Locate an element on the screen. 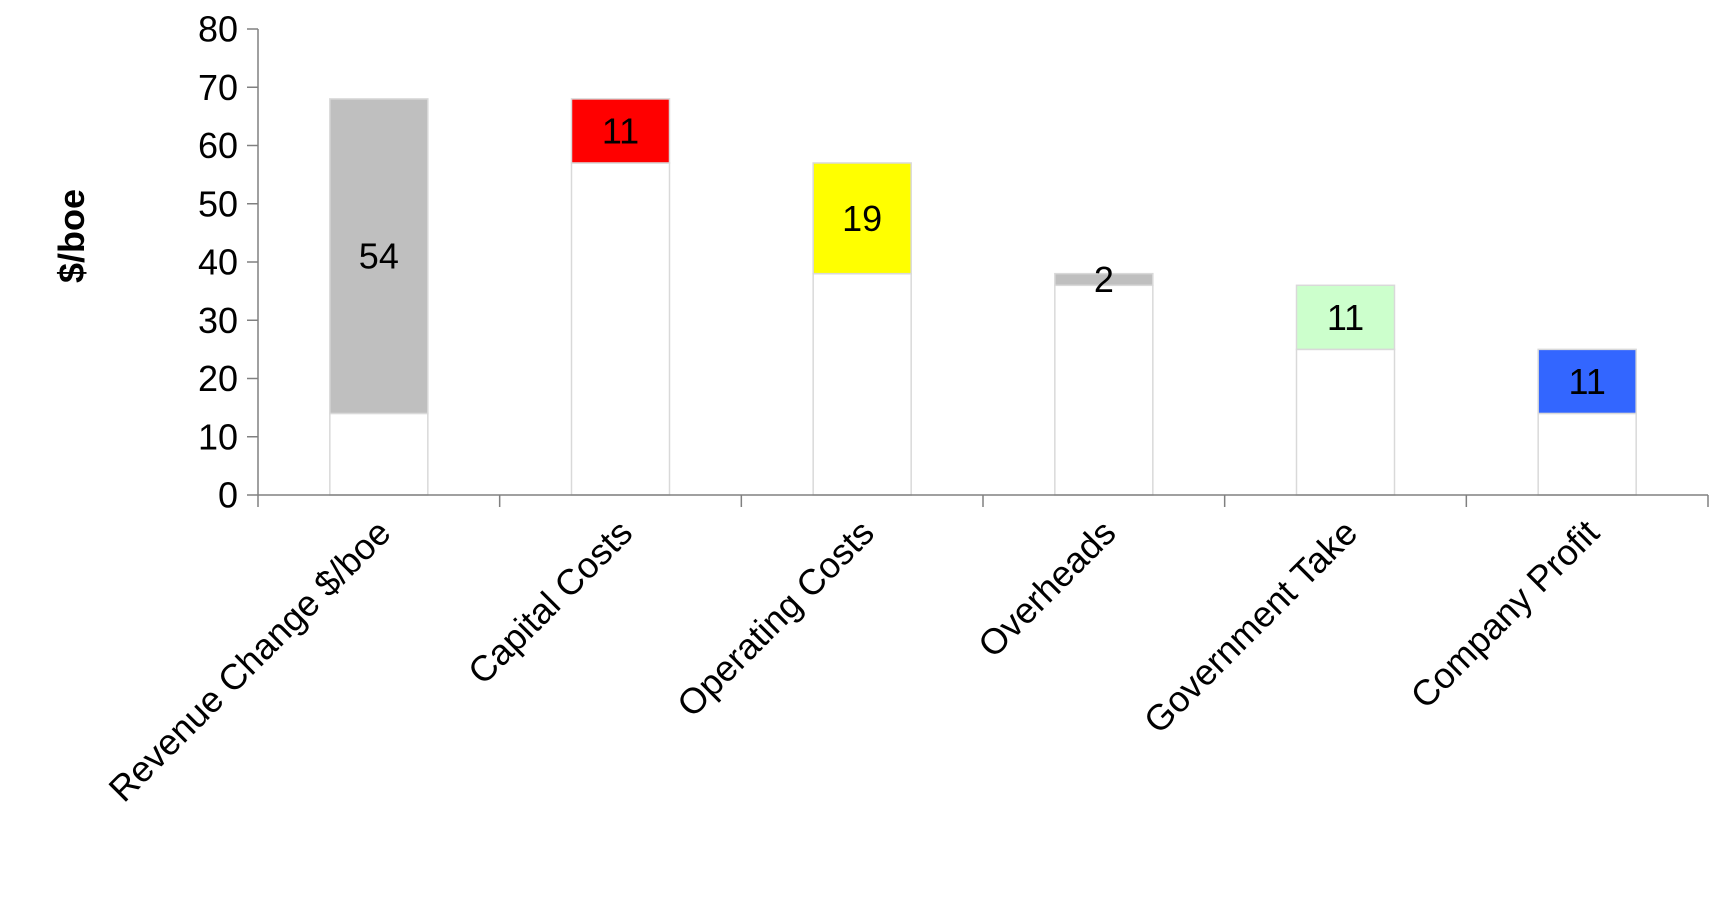 The height and width of the screenshot is (916, 1715). y-tick-label-20: 20 is located at coordinates (218, 378).